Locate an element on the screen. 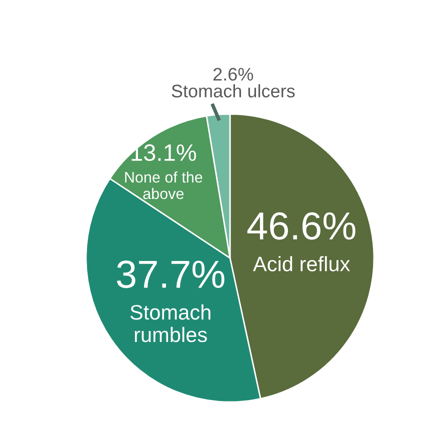 The image size is (445, 444). slice-label: None of the above is located at coordinates (163, 185).